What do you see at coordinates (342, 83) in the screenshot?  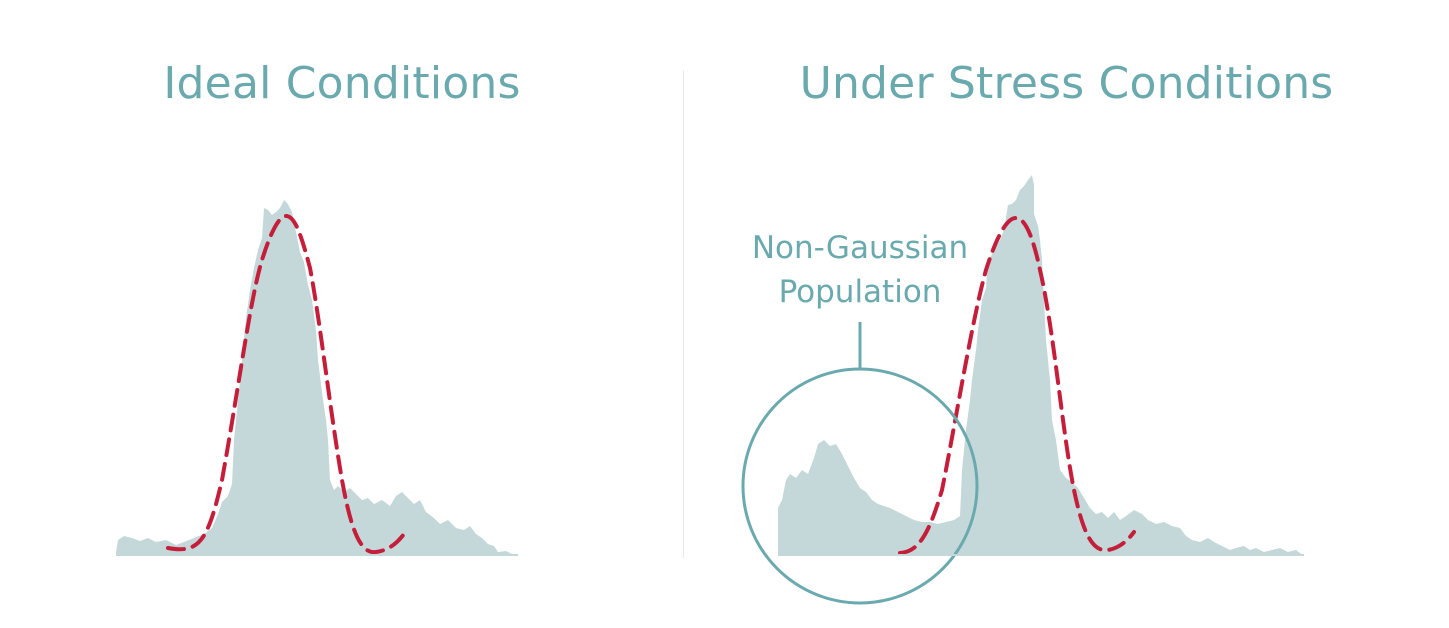 I see `ideal-conditions-title: Ideal Conditions` at bounding box center [342, 83].